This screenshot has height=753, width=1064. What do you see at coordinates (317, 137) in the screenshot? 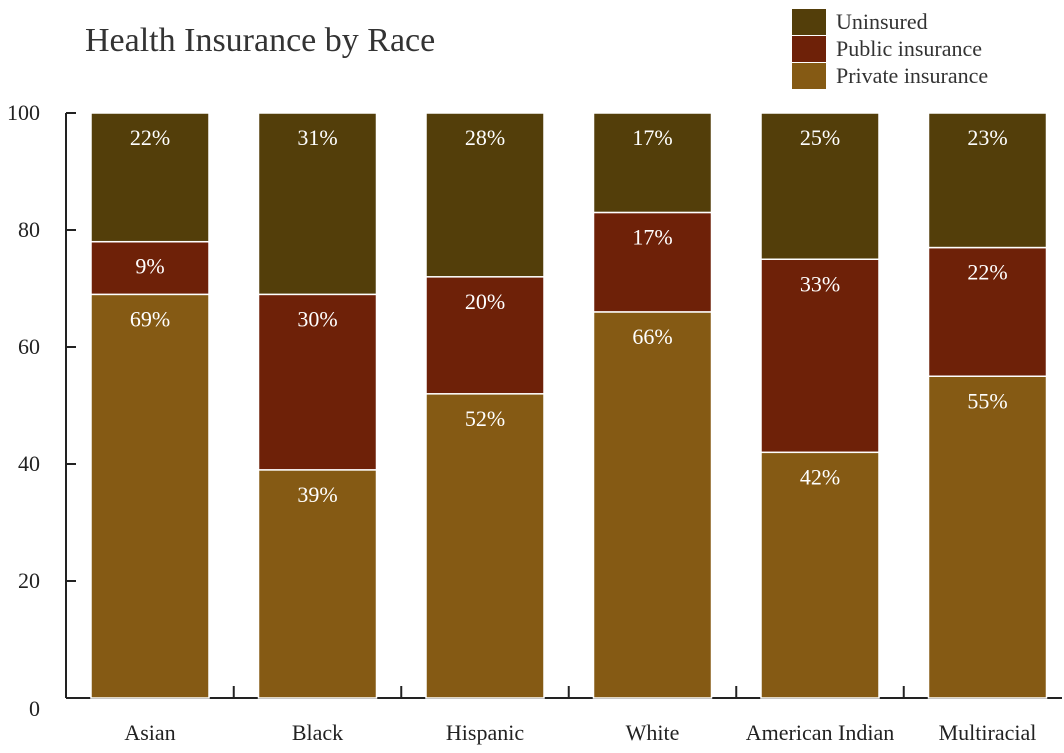
I see `data-label: 31%` at bounding box center [317, 137].